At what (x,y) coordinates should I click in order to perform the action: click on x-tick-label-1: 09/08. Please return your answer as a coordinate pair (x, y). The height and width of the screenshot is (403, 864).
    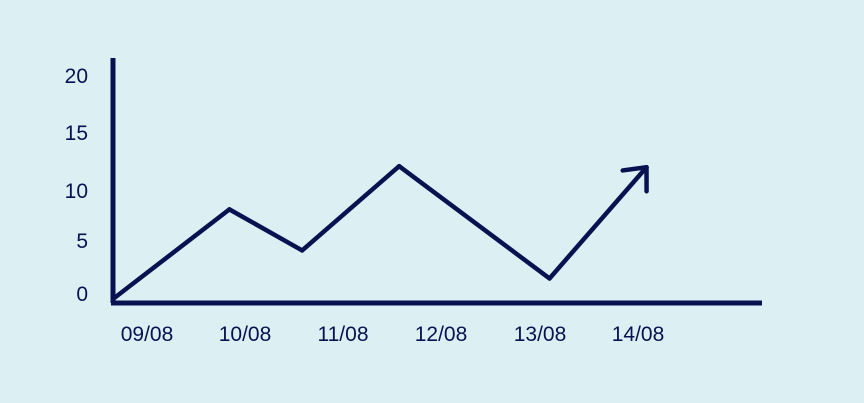
    Looking at the image, I should click on (147, 334).